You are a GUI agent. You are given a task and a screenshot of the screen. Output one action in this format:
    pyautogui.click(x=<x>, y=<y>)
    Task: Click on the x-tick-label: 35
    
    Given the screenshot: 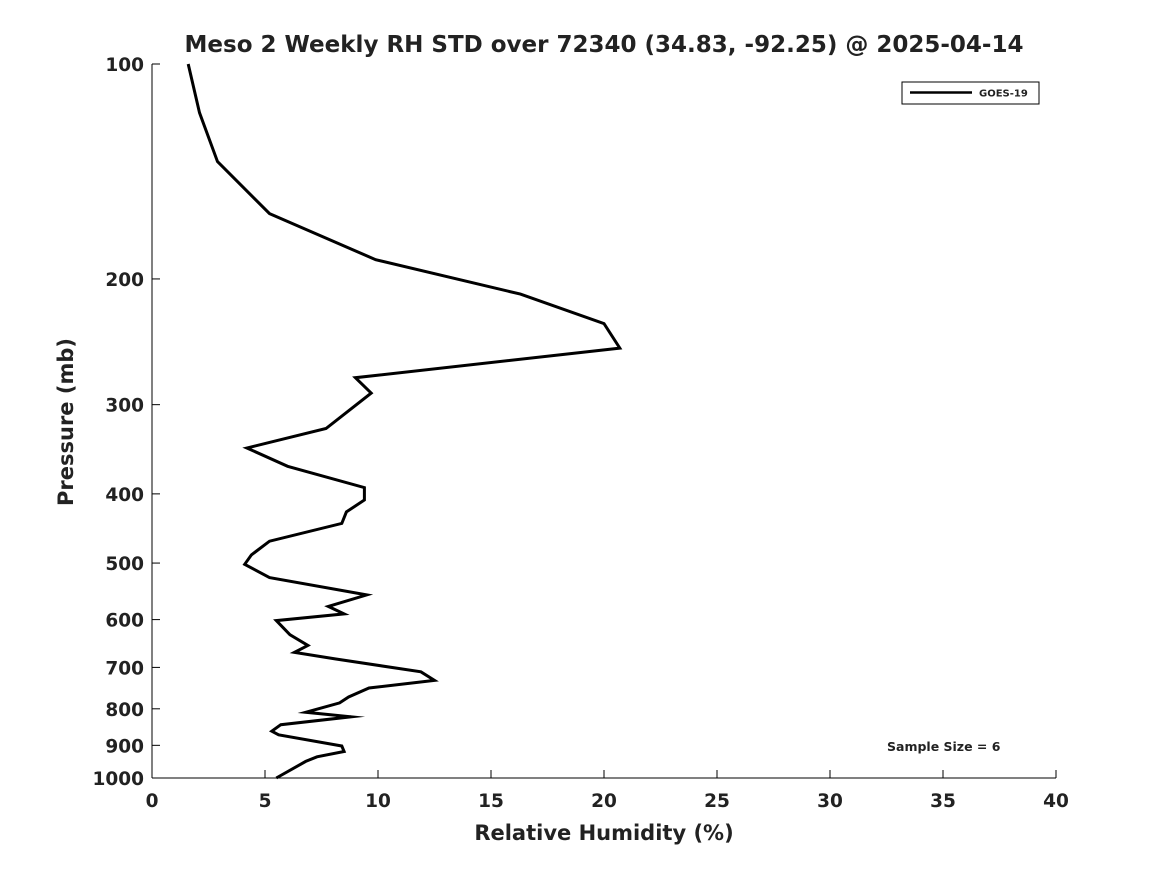 What is the action you would take?
    pyautogui.click(x=943, y=801)
    